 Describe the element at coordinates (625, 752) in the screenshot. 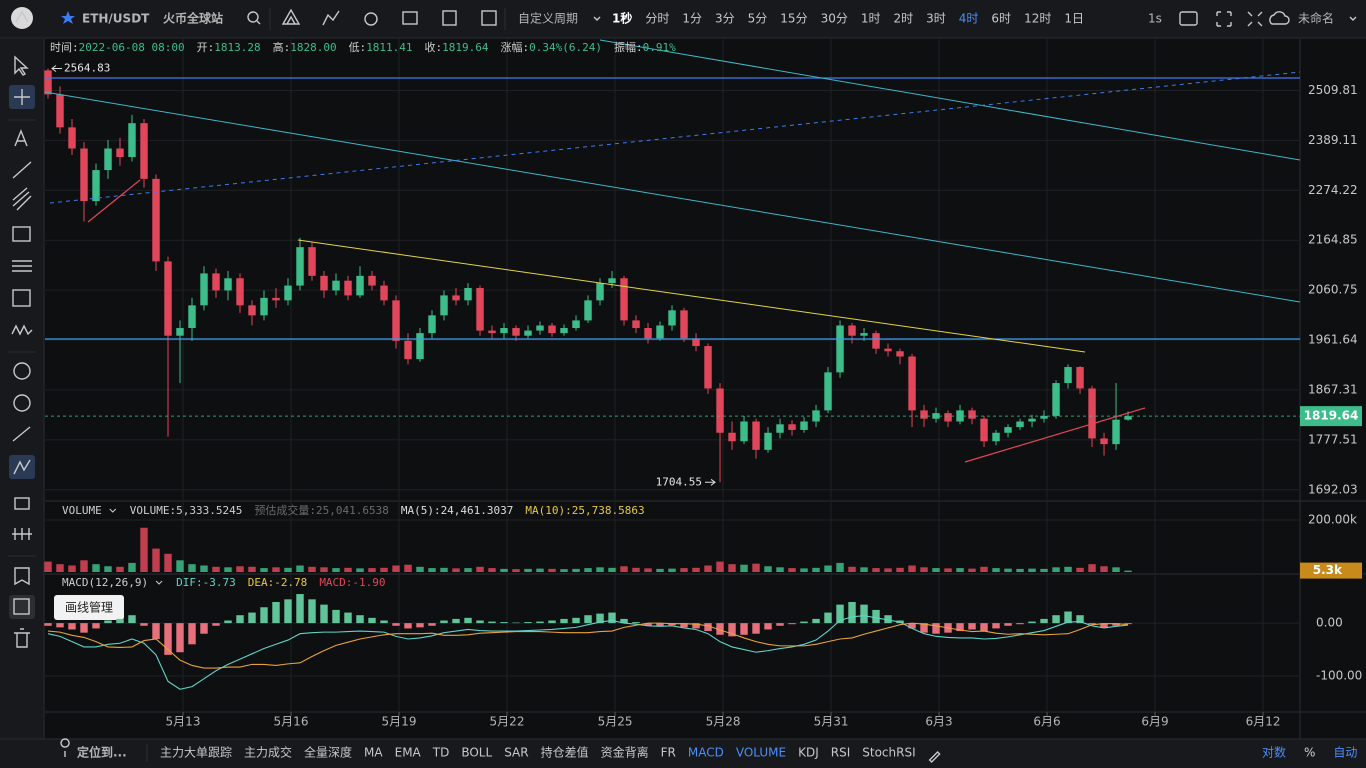

I see `indicator-toggle: 资金背离` at that location.